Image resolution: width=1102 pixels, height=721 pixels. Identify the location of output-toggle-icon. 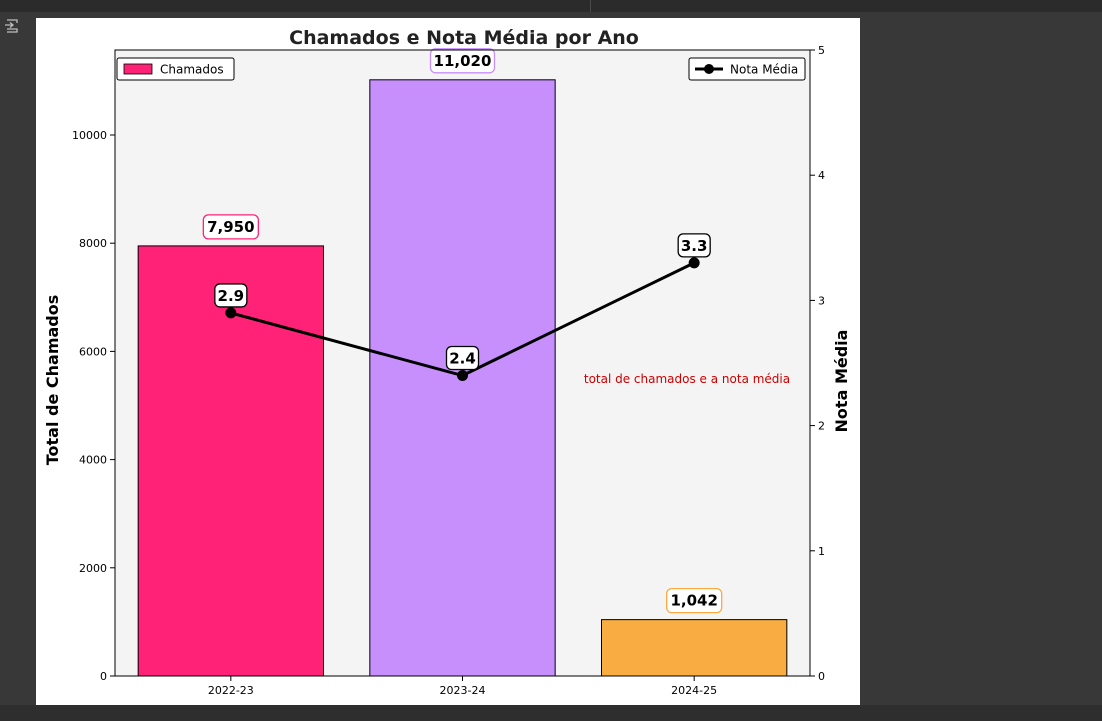
(12, 26).